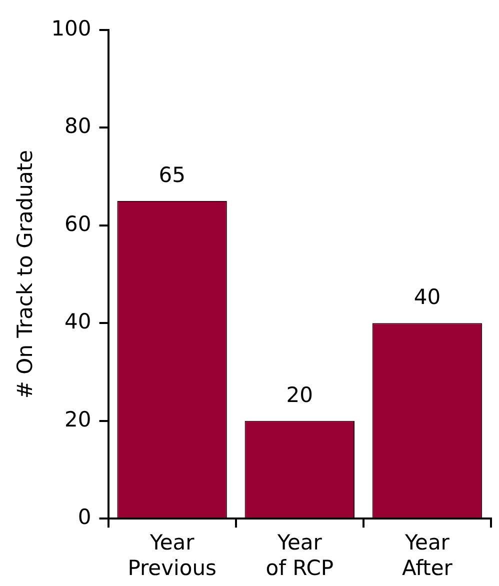 This screenshot has height=586, width=499. Describe the element at coordinates (300, 394) in the screenshot. I see `data-label: 20` at that location.